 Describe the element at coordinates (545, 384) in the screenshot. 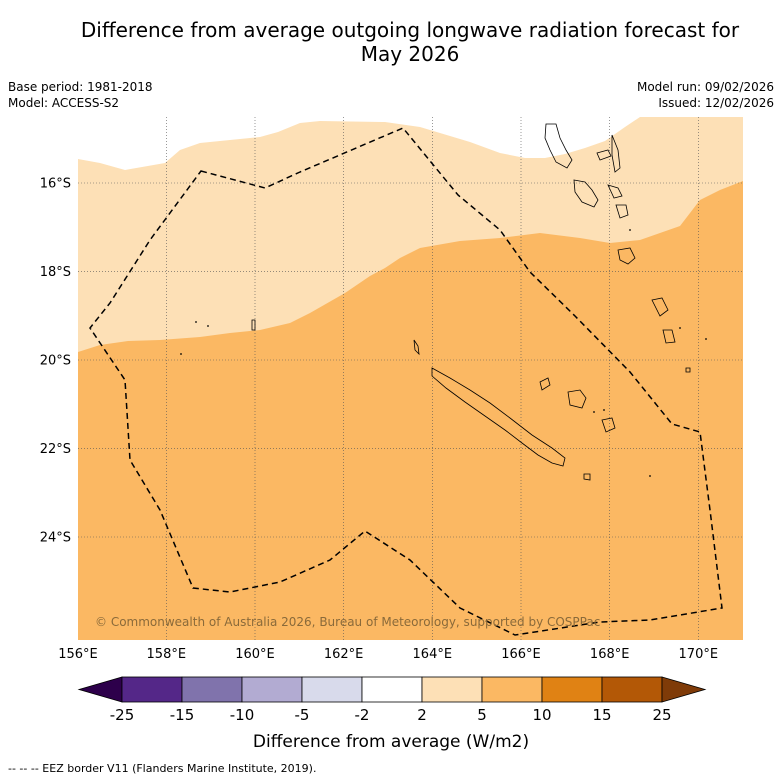

I see `loyalty-islands-ouvea` at that location.